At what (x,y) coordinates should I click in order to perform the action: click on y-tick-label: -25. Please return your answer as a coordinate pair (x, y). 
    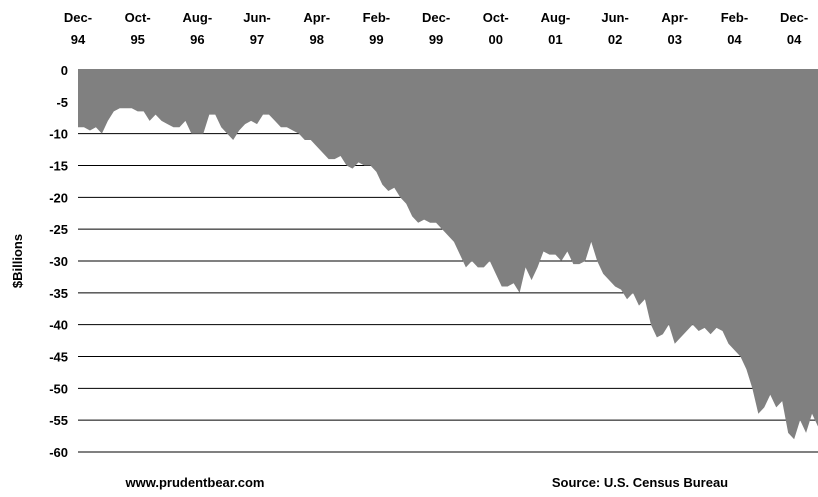
    Looking at the image, I should click on (58, 229).